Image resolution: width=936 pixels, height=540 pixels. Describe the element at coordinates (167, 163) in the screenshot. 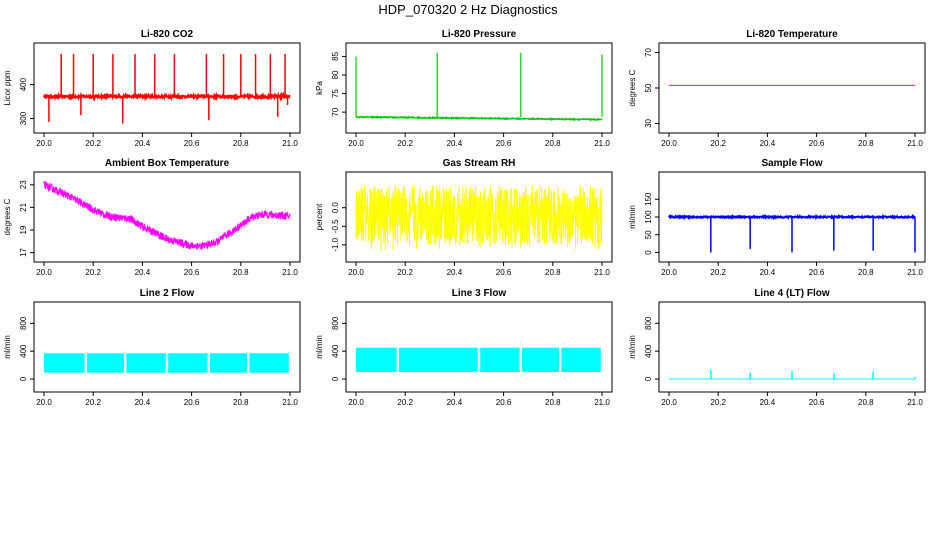

I see `panel-title: Ambient Box Temperature` at that location.